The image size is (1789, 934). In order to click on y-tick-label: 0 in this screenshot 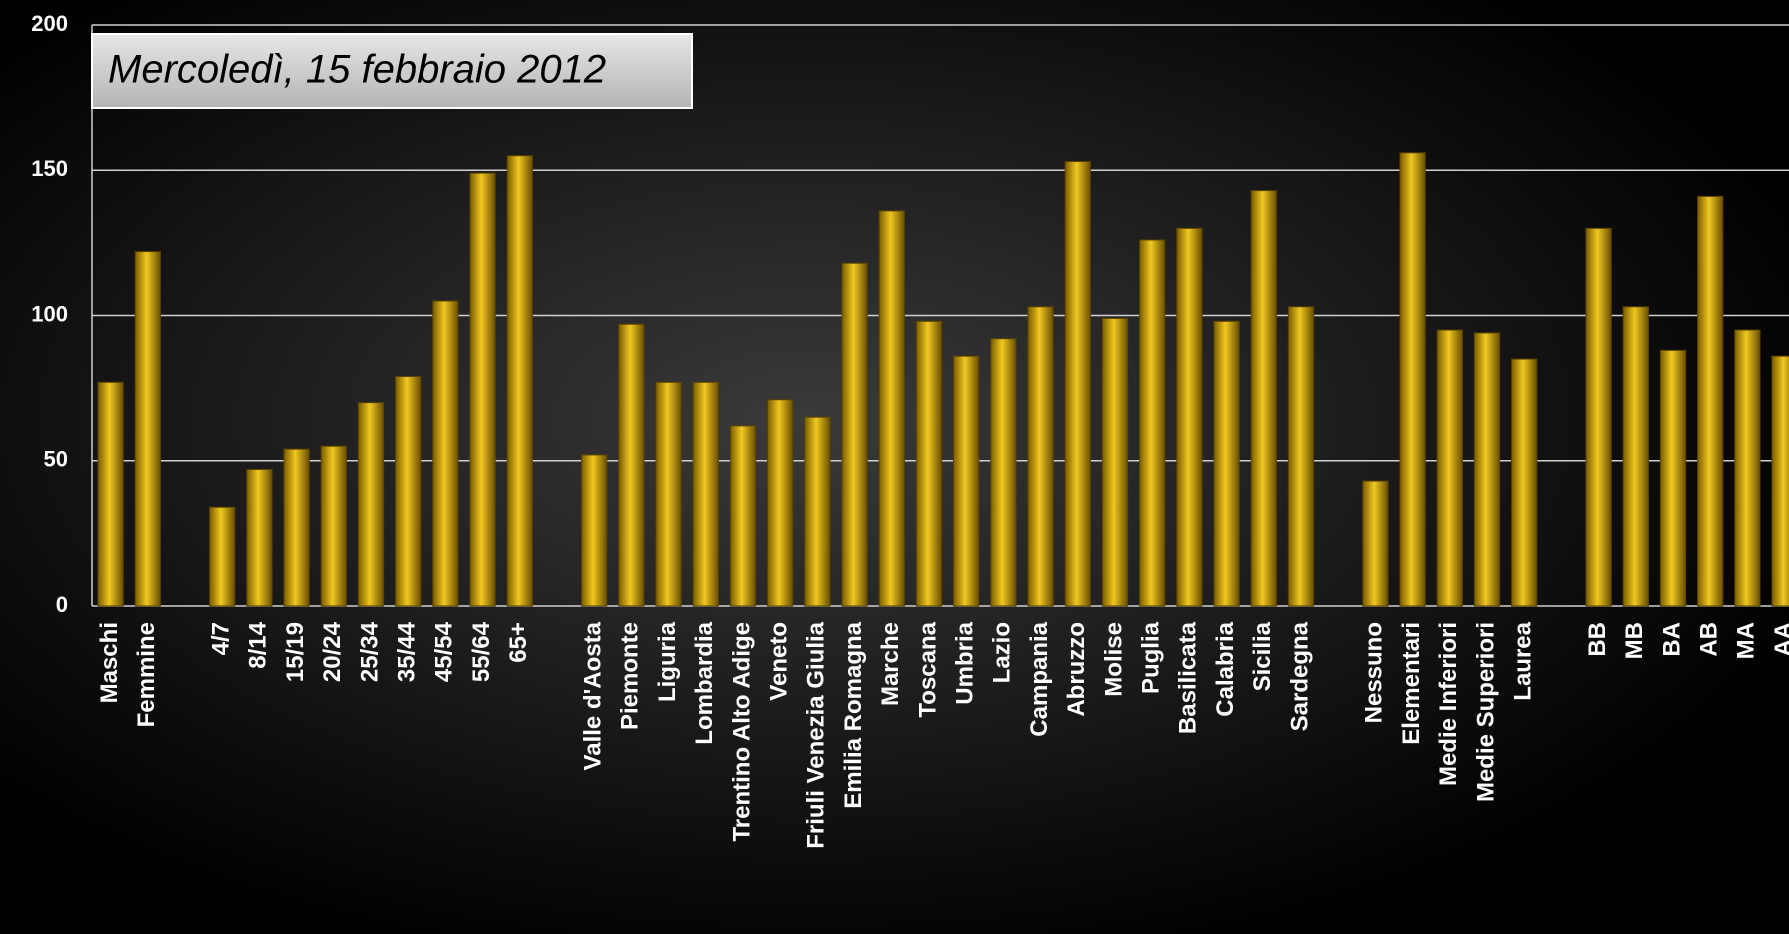, I will do `click(62, 604)`.